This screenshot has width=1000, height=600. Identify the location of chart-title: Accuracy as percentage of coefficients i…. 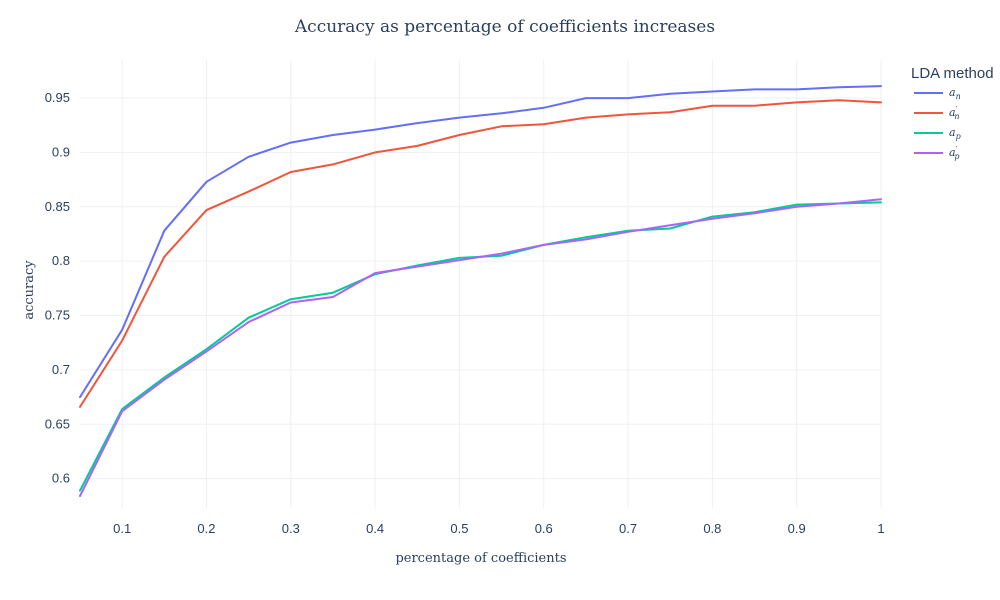
(504, 27).